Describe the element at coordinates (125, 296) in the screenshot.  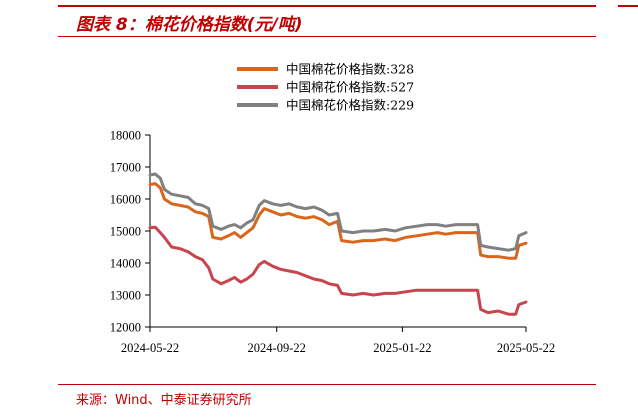
I see `y-tick-label: 13000` at that location.